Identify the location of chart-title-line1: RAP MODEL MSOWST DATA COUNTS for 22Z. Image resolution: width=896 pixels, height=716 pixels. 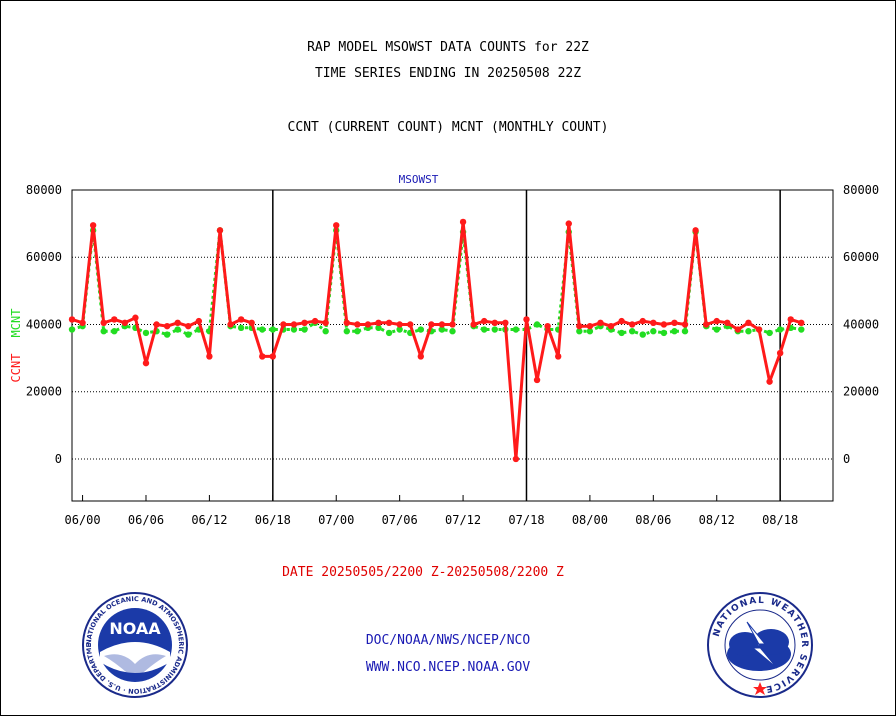
(448, 47).